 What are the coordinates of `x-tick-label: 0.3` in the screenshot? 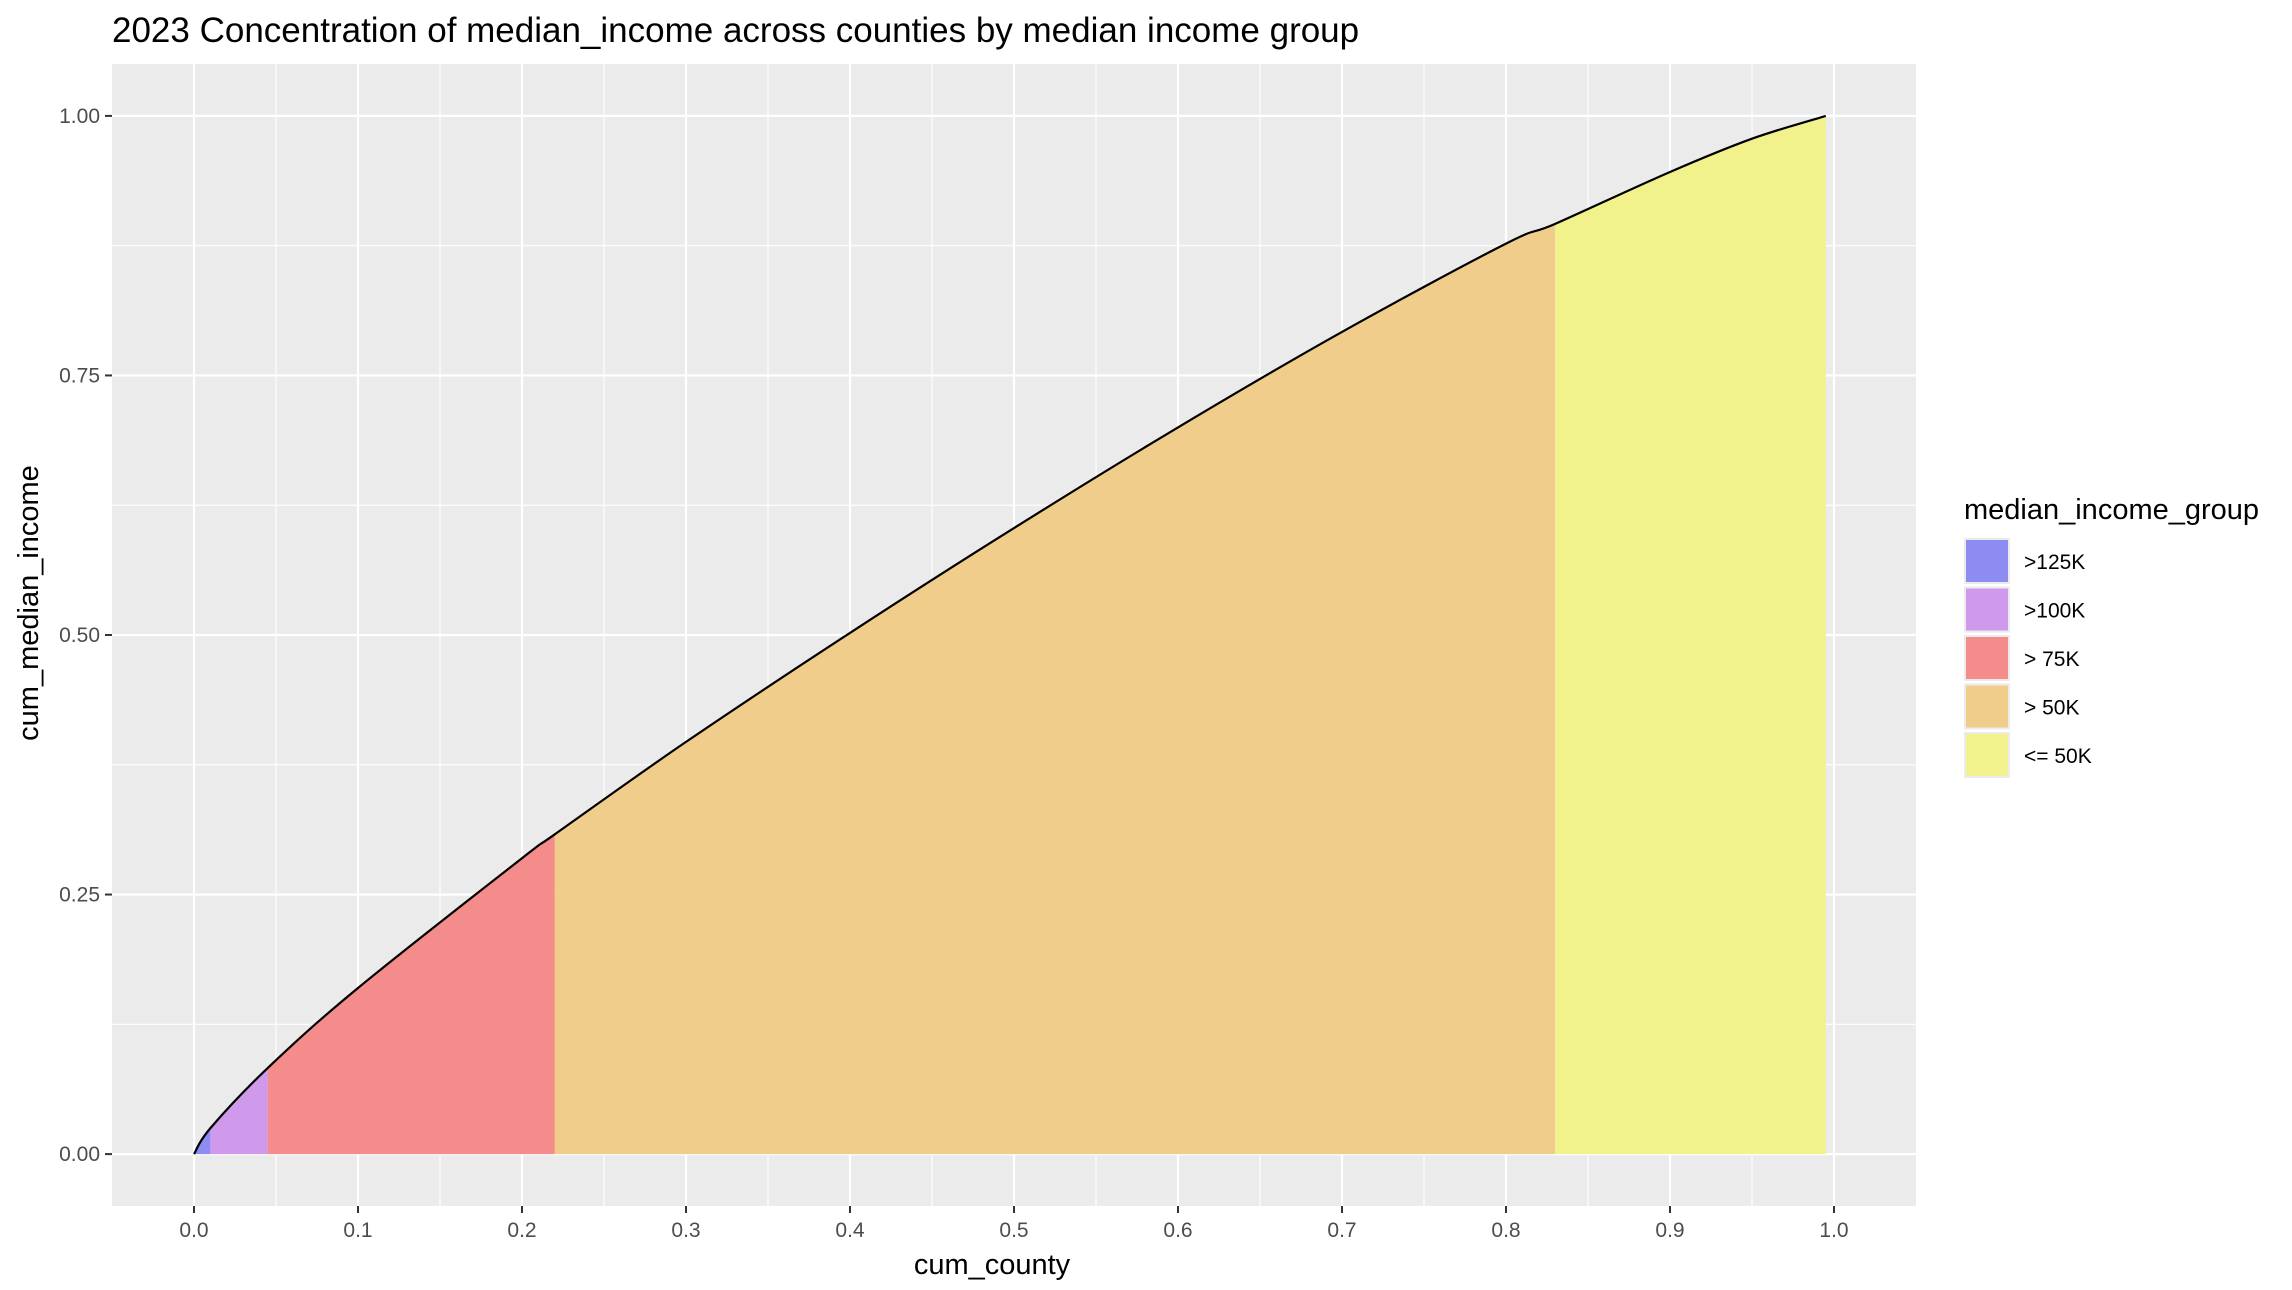 It's located at (685, 1230).